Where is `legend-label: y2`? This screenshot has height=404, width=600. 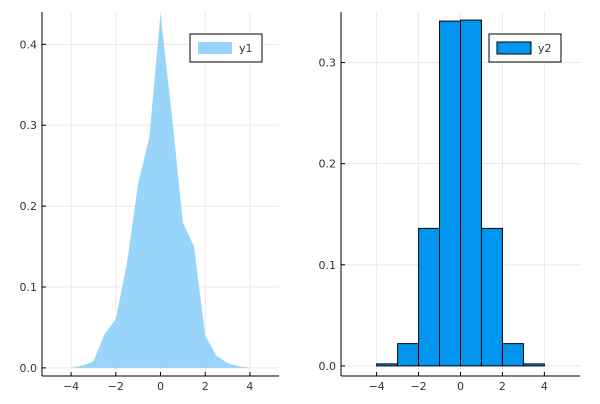
legend-label: y2 is located at coordinates (545, 48).